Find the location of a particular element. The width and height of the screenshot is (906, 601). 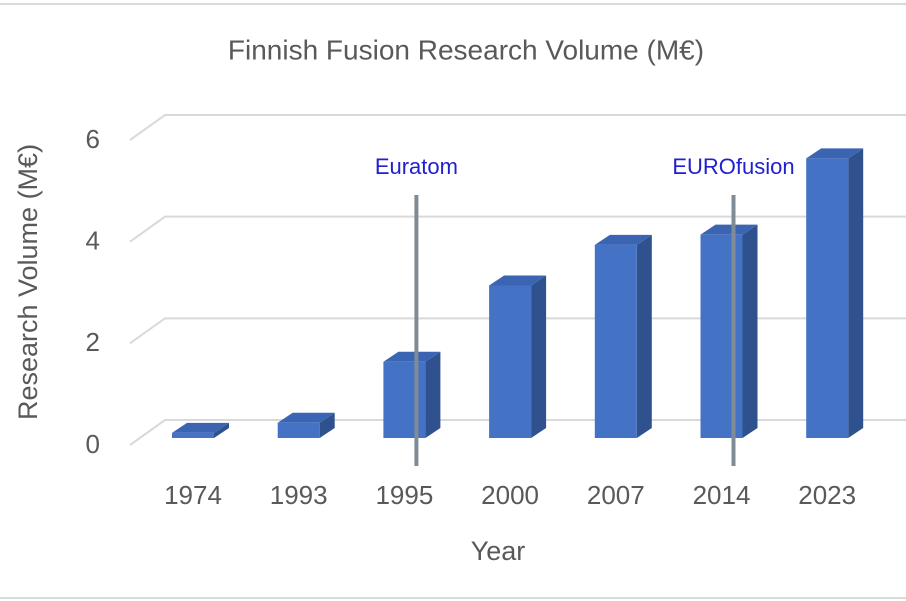

y-tick-label: 6 is located at coordinates (93, 139).